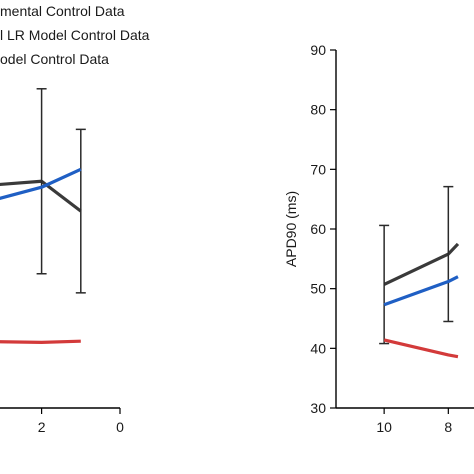  What do you see at coordinates (384, 427) in the screenshot?
I see `x-tick-label: 10` at bounding box center [384, 427].